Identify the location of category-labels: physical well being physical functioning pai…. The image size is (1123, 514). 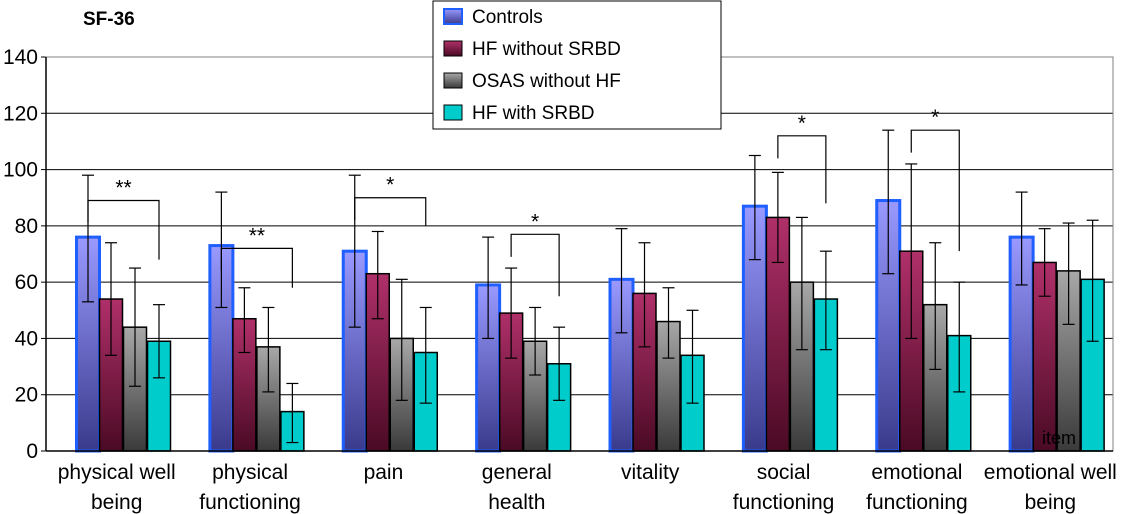
(587, 487).